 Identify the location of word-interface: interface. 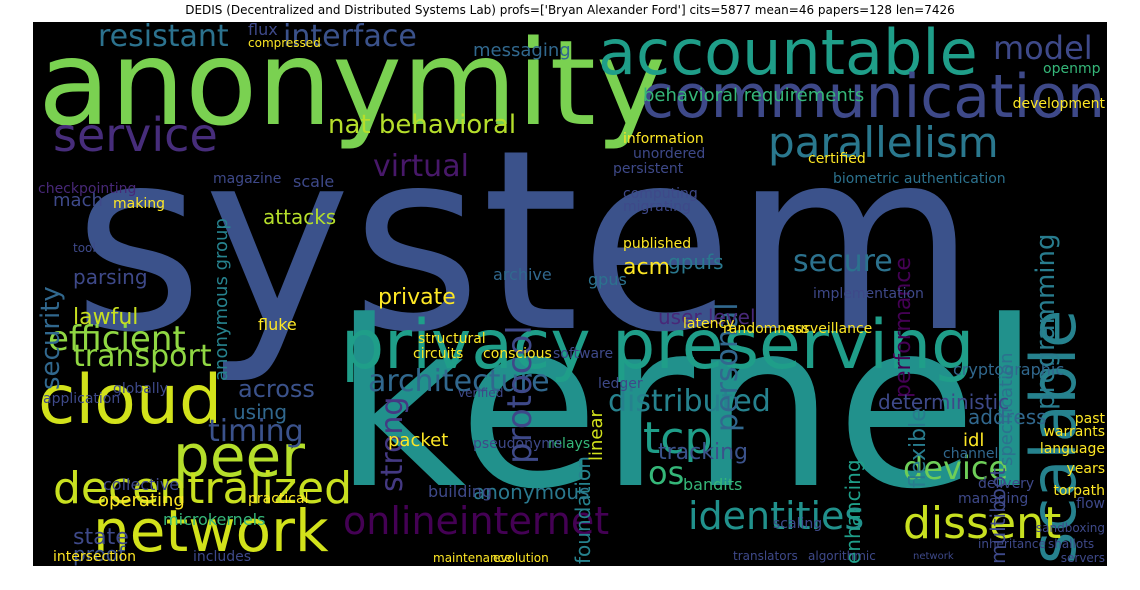
(350, 38).